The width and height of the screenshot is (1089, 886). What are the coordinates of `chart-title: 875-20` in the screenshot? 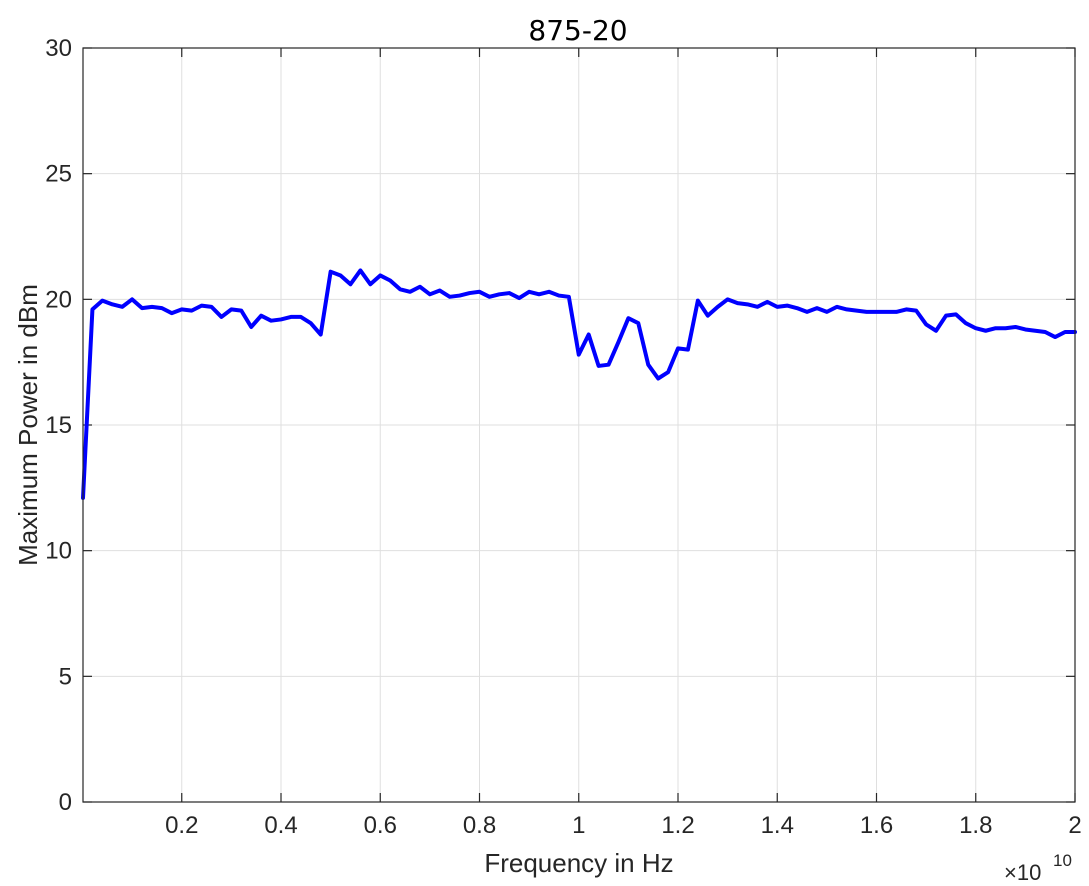 It's located at (577, 30).